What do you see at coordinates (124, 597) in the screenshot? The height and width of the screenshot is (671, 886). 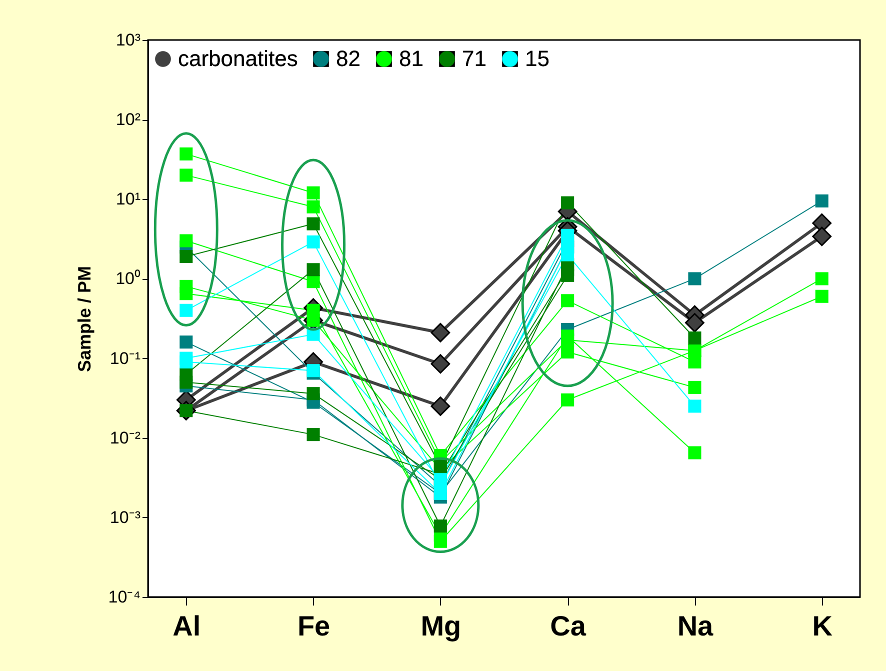 I see `y-tick-label: 10⁻⁴` at bounding box center [124, 597].